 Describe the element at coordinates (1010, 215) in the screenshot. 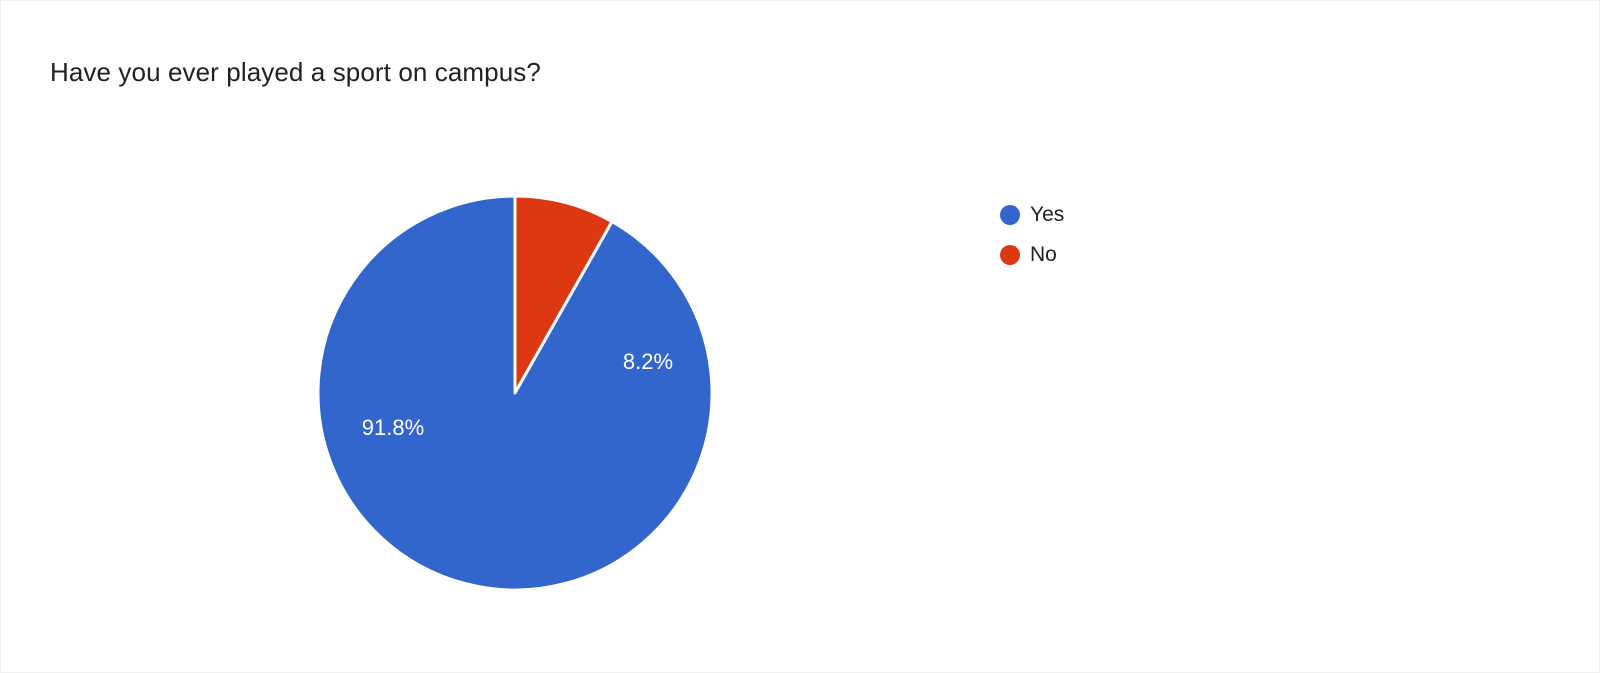

I see `legend-swatch-yes-icon` at that location.